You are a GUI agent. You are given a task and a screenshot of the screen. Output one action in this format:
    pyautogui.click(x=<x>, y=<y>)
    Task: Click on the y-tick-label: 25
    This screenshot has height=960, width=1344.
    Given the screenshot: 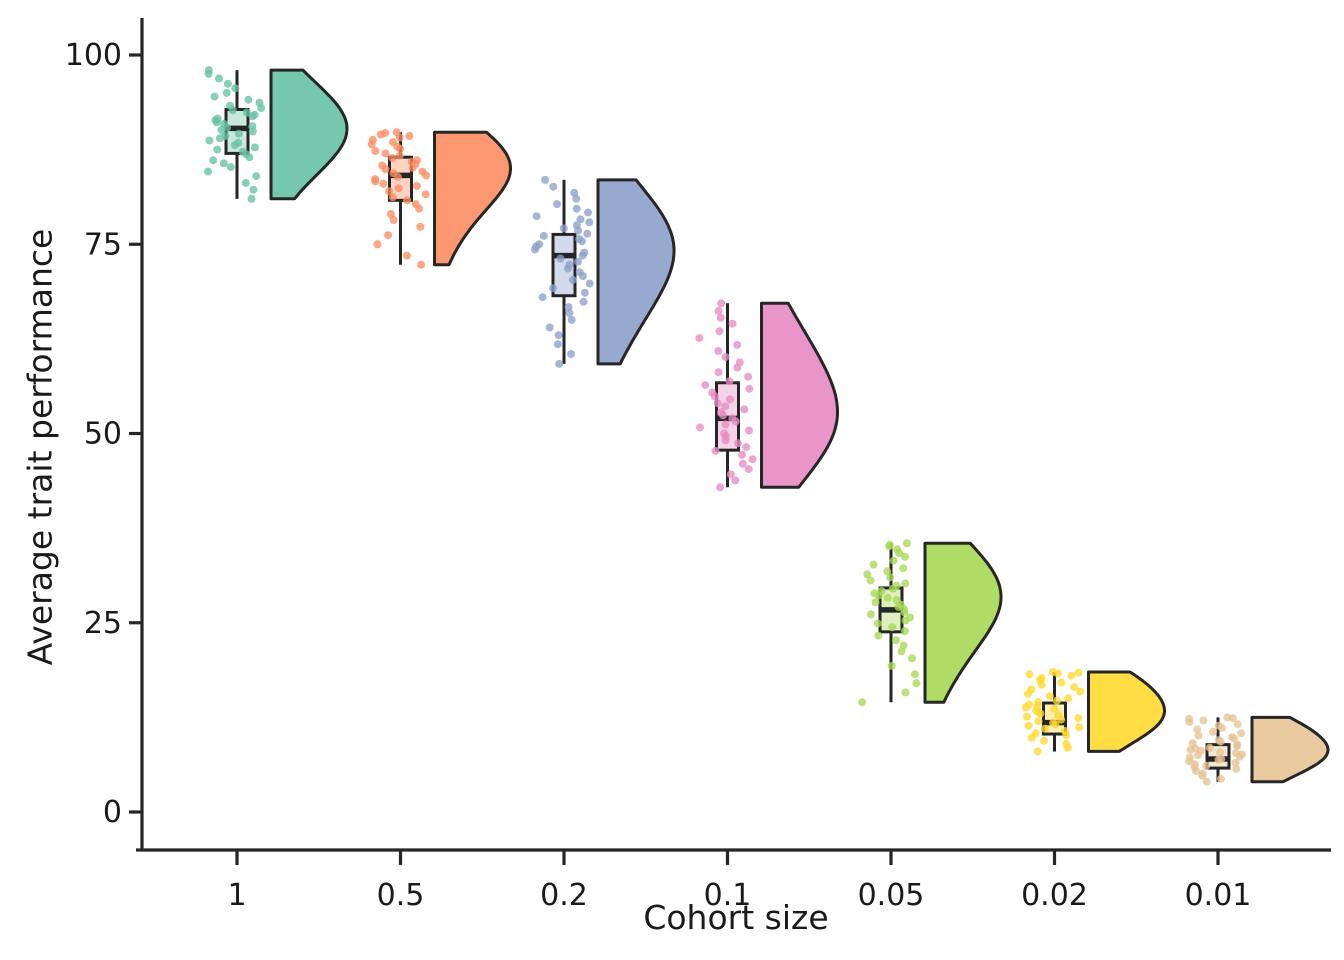 What is the action you would take?
    pyautogui.click(x=103, y=623)
    